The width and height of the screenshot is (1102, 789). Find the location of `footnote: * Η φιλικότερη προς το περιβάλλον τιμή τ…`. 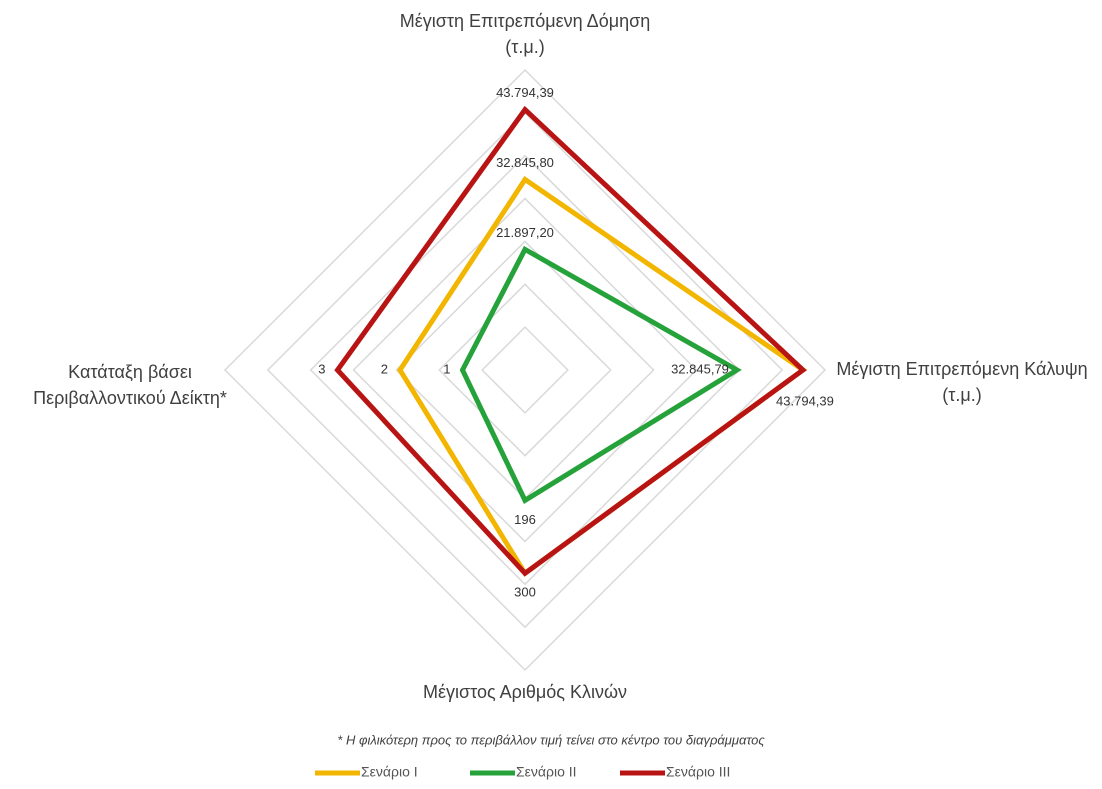

footnote: * Η φιλικότερη προς το περιβάλλον τιμή τ… is located at coordinates (551, 739).